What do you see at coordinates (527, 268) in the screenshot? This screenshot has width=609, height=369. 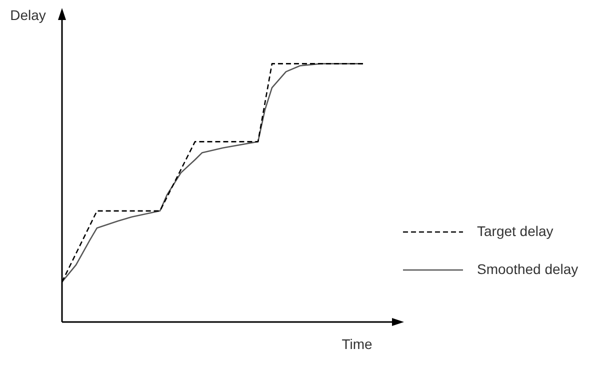 I see `legend-label: Smoothed delay` at bounding box center [527, 268].